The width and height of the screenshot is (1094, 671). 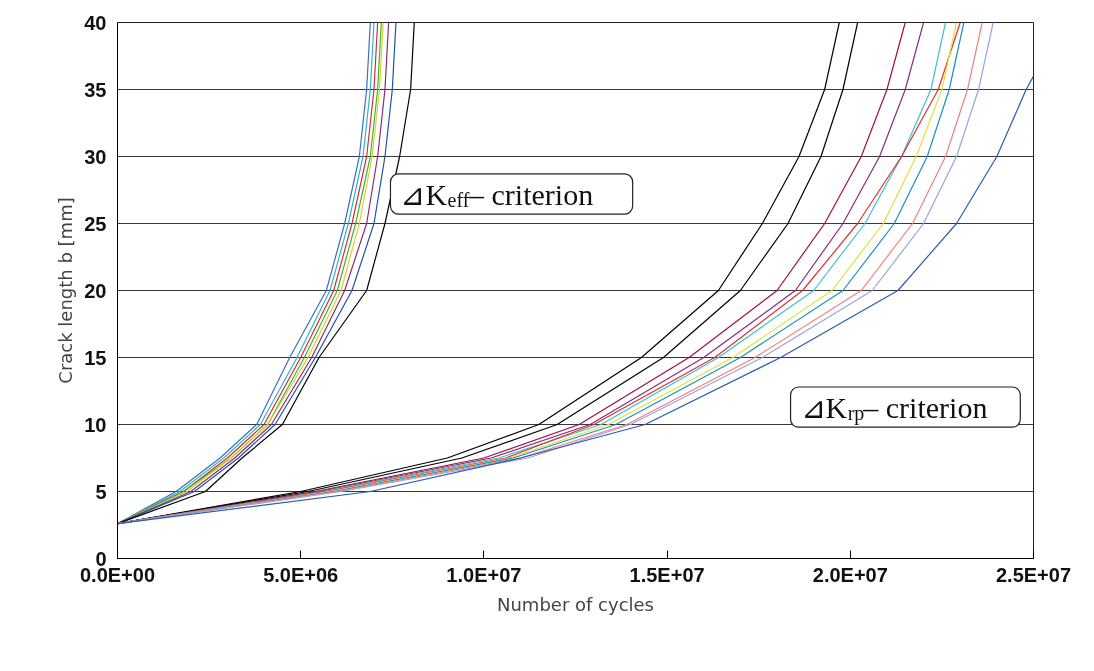 I want to click on annotation: ⊿Krp– criterion, so click(x=894, y=408).